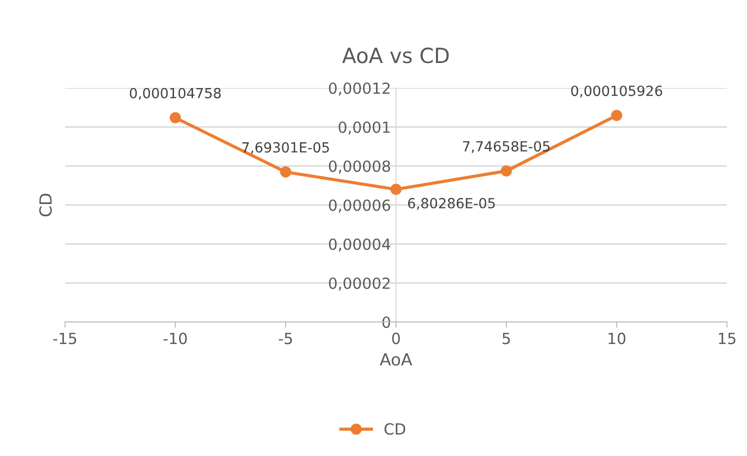  What do you see at coordinates (617, 338) in the screenshot?
I see `x-tick-label: 10` at bounding box center [617, 338].